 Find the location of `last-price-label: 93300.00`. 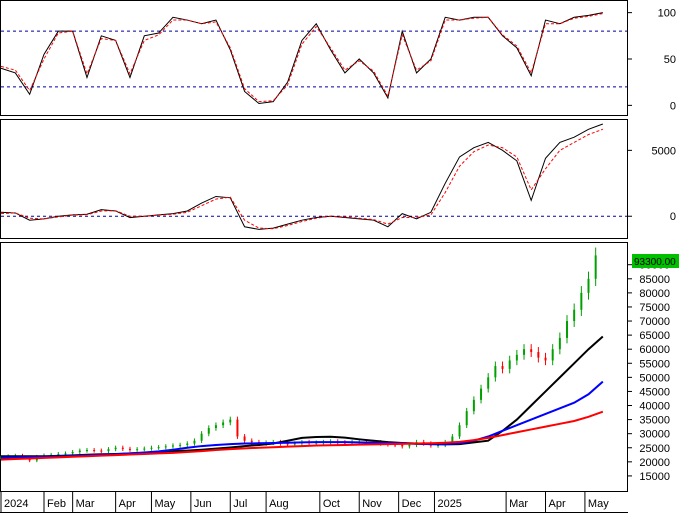

last-price-label: 93300.00 is located at coordinates (655, 262).